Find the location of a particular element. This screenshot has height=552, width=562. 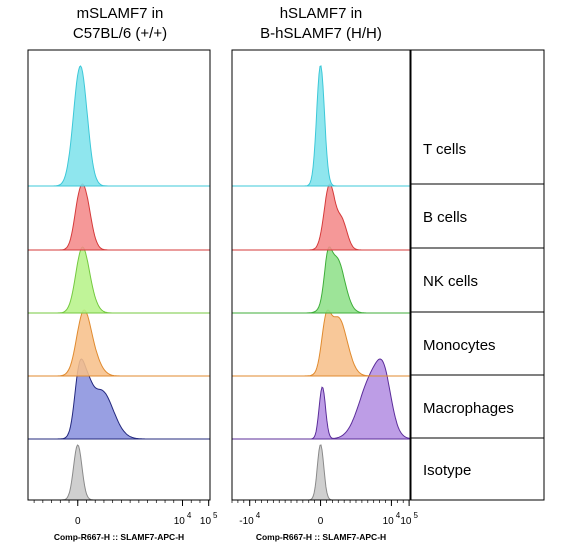

panel2-title-line2: B-hSLAMF7 (H/H) is located at coordinates (321, 33).